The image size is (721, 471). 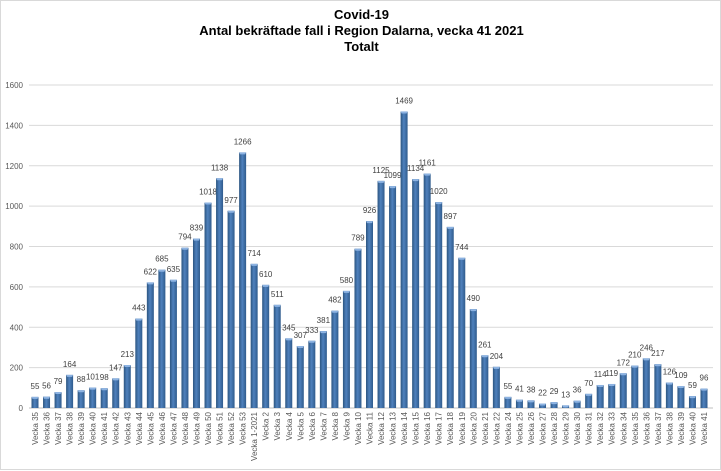 I want to click on data-label: 38, so click(x=531, y=389).